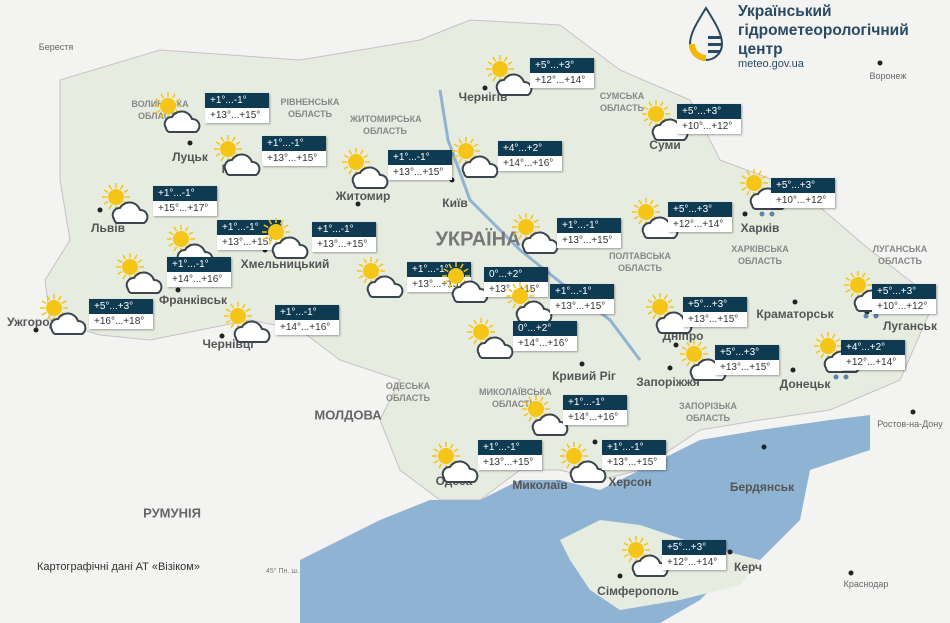  Describe the element at coordinates (386, 125) in the screenshot. I see `map-label: ЖИТОМИРСЬКА ОБЛАСТЬ` at that location.